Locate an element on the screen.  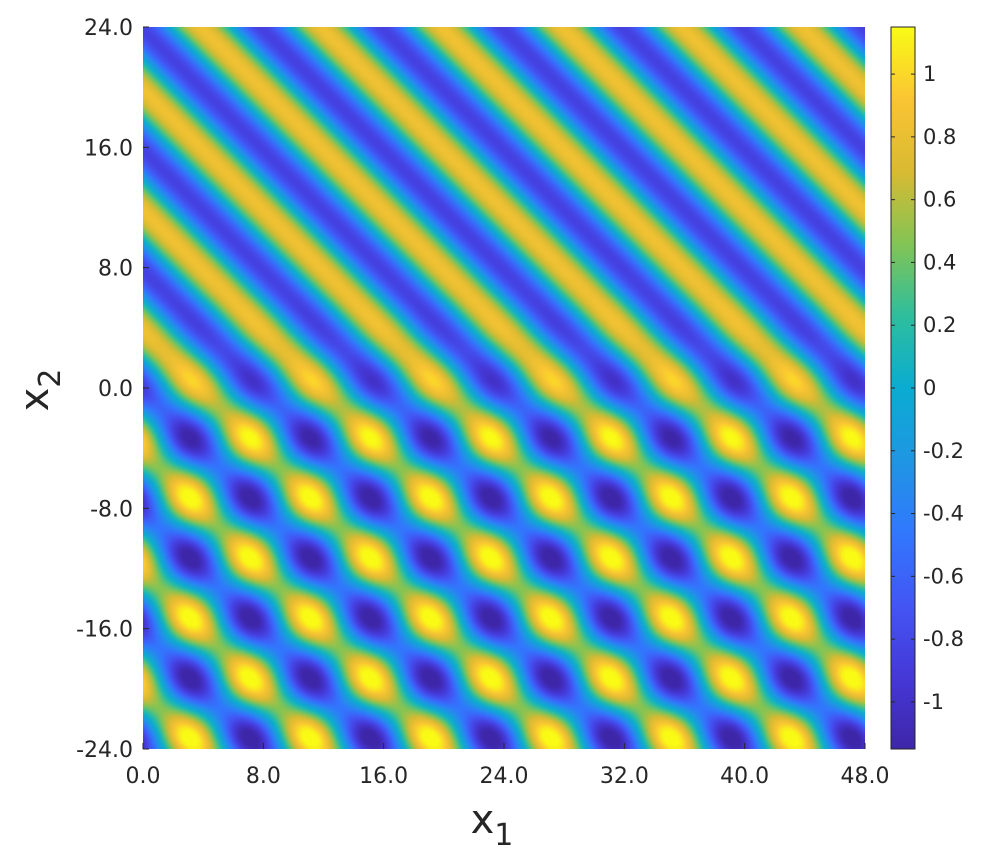
y-tick-label: -24.0 is located at coordinates (104, 750).